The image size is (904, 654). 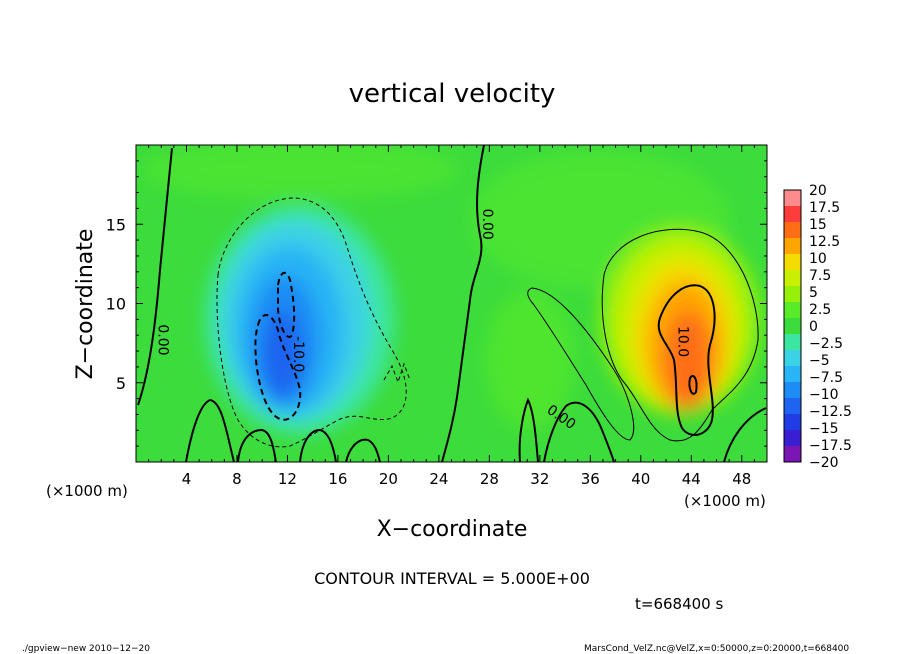 I want to click on colorbar-label: −5, so click(x=819, y=361).